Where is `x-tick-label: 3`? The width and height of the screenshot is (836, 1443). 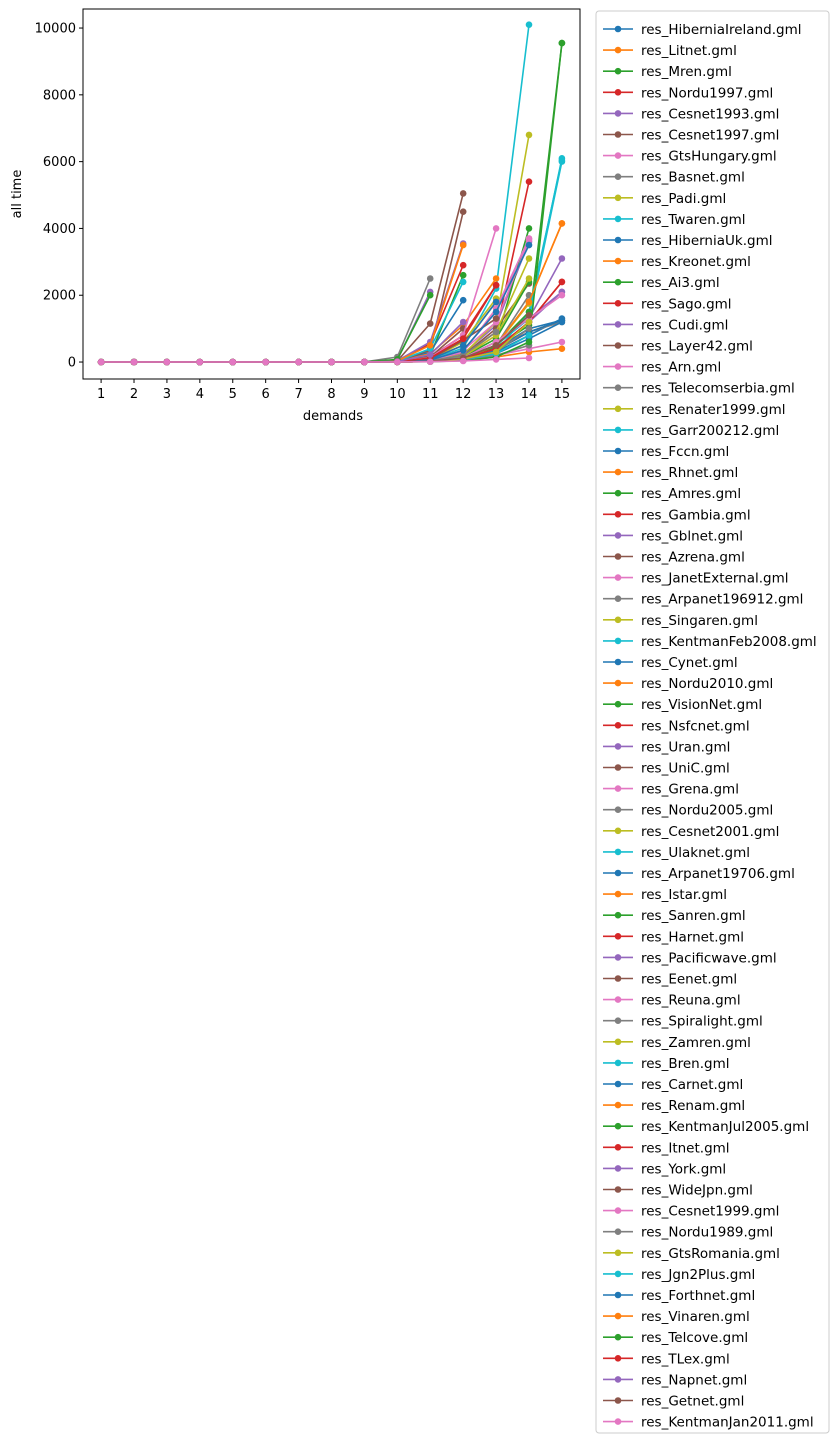 x-tick-label: 3 is located at coordinates (167, 394).